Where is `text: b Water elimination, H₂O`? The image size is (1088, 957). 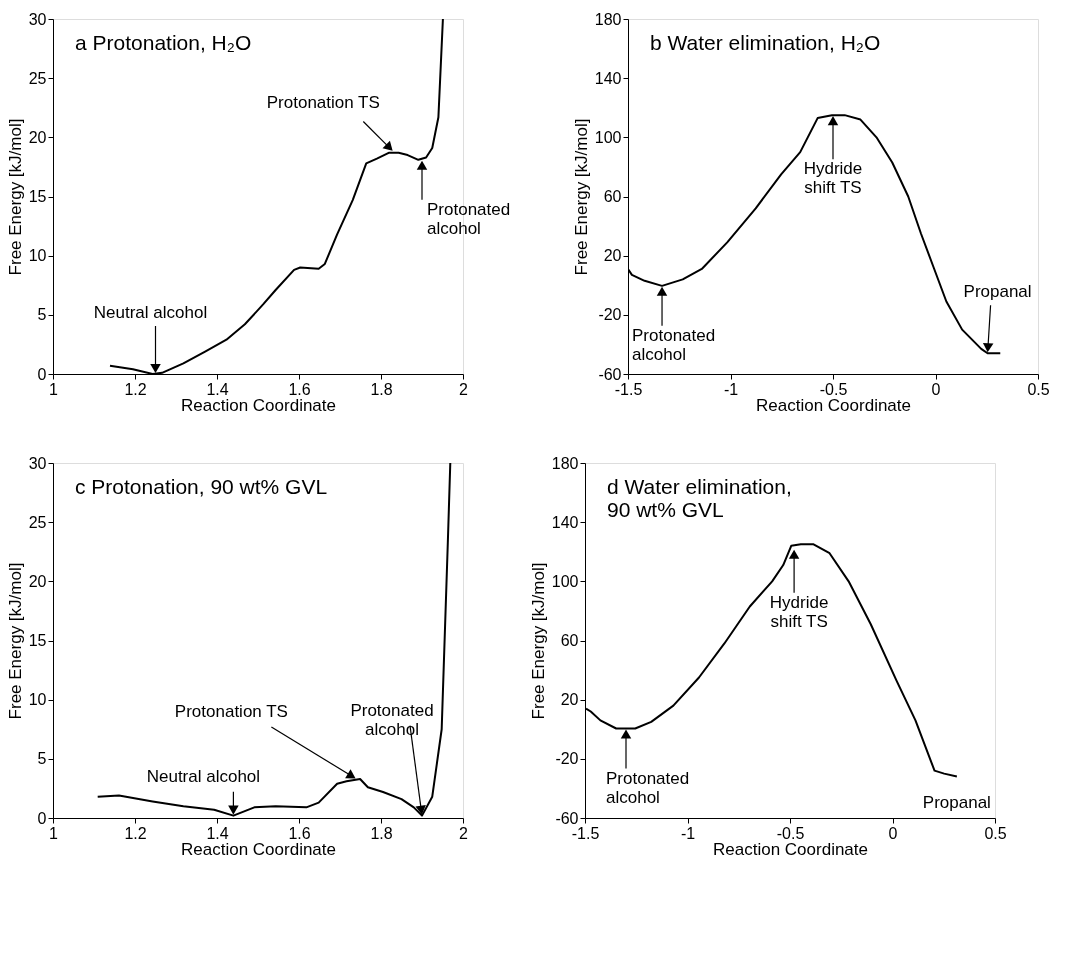
text: b Water elimination, H₂O is located at coordinates (765, 42).